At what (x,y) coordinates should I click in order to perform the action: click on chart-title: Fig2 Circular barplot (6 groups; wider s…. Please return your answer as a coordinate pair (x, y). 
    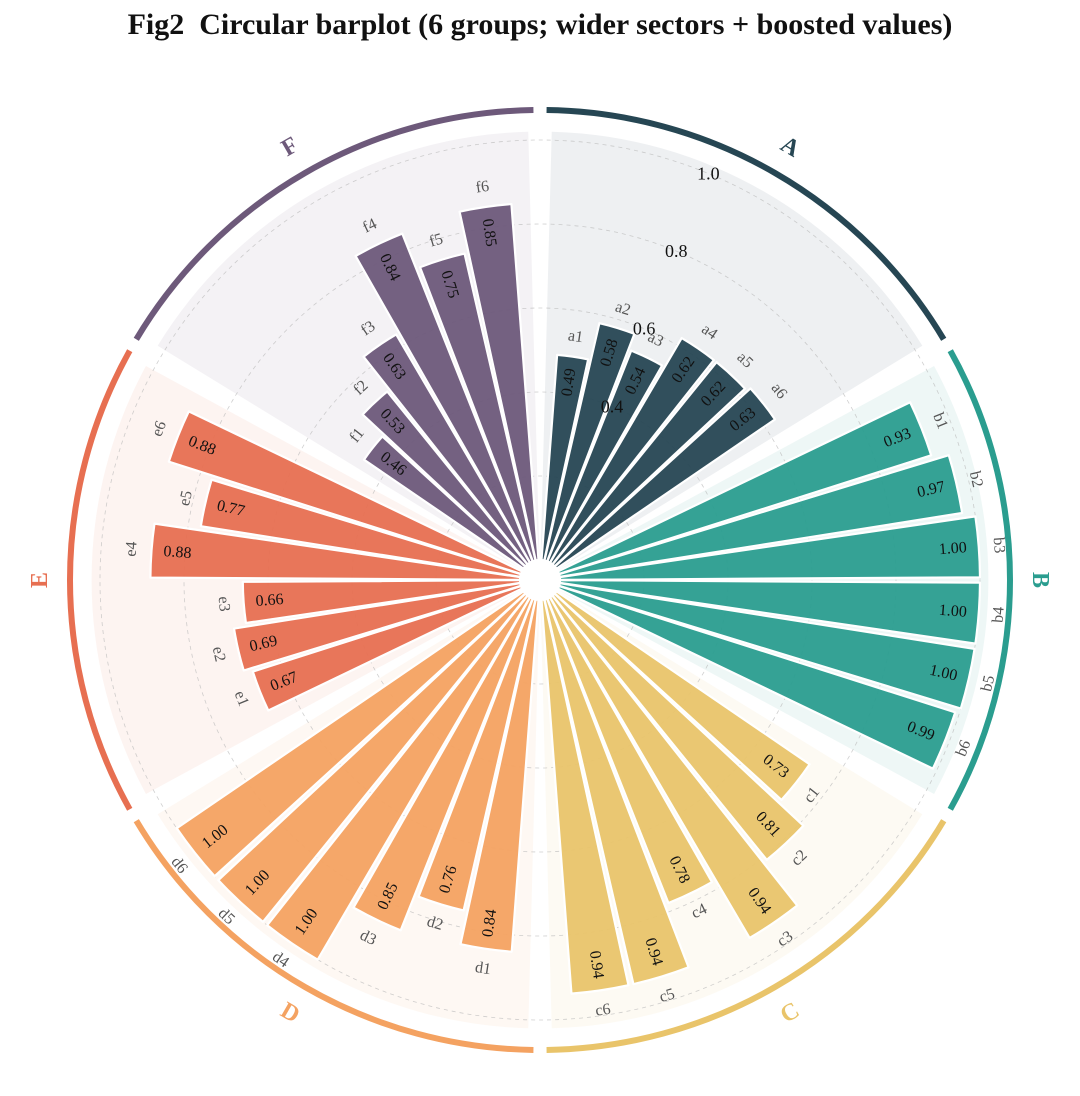
    Looking at the image, I should click on (540, 24).